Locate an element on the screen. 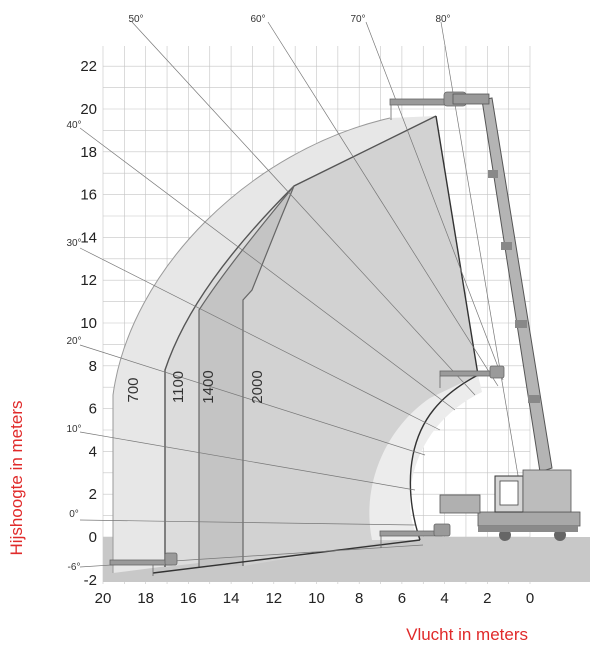 The height and width of the screenshot is (645, 592). y-tick-label: 16 is located at coordinates (88, 195).